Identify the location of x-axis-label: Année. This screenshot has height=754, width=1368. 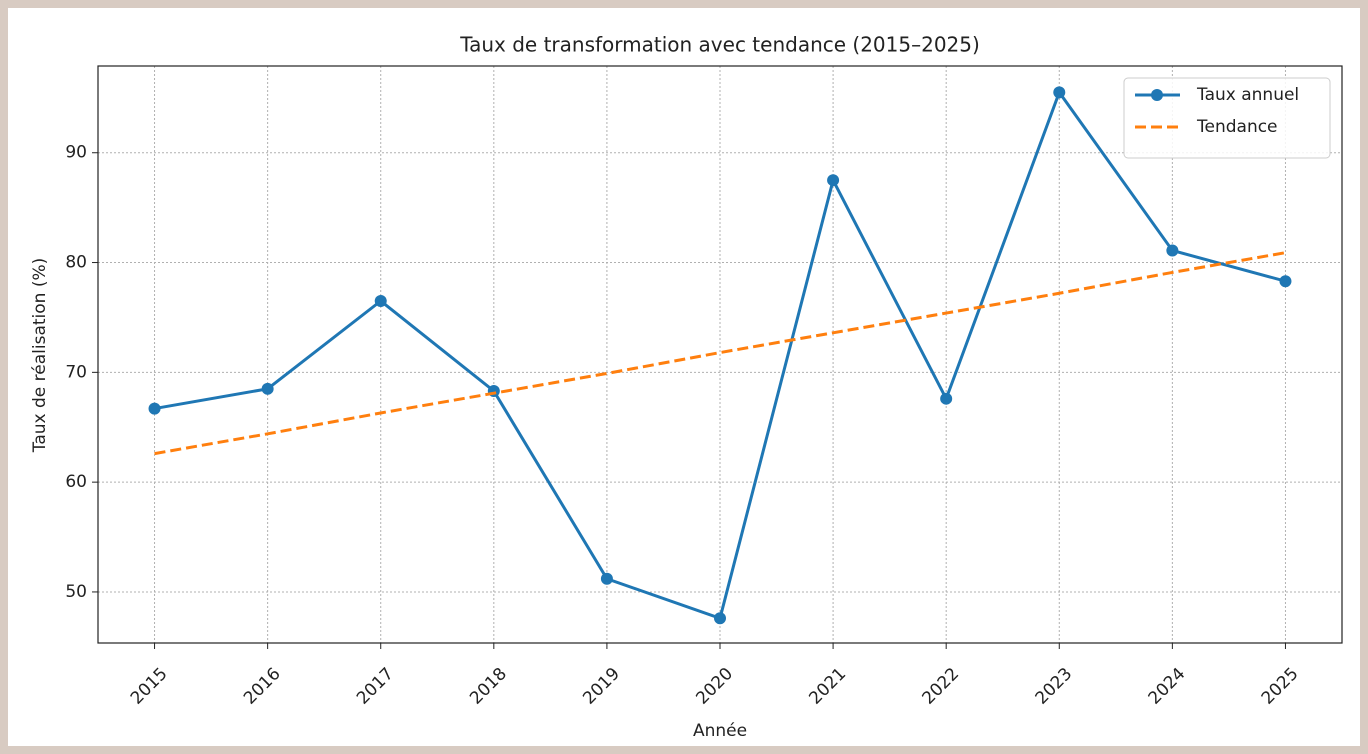
(720, 731).